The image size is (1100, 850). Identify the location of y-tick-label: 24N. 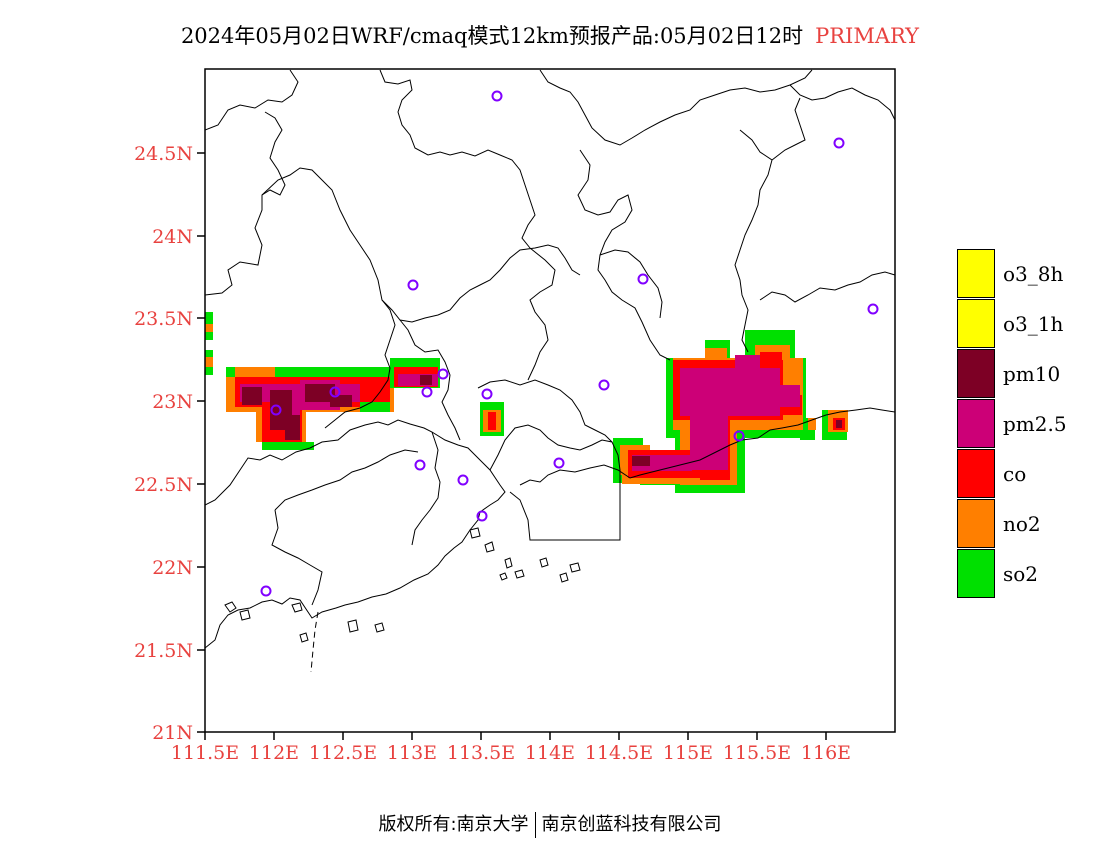
(172, 237).